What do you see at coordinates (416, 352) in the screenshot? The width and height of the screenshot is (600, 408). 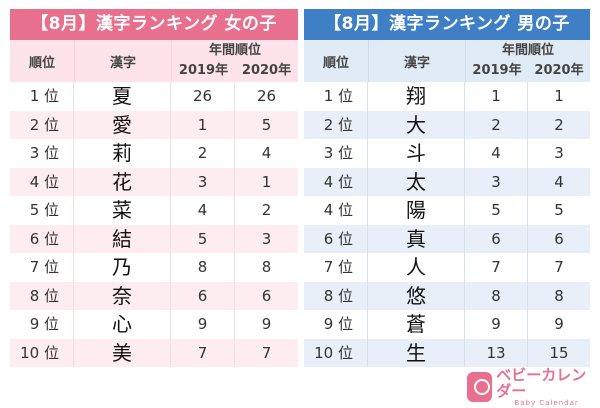 I see `kanji-cell: 生` at bounding box center [416, 352].